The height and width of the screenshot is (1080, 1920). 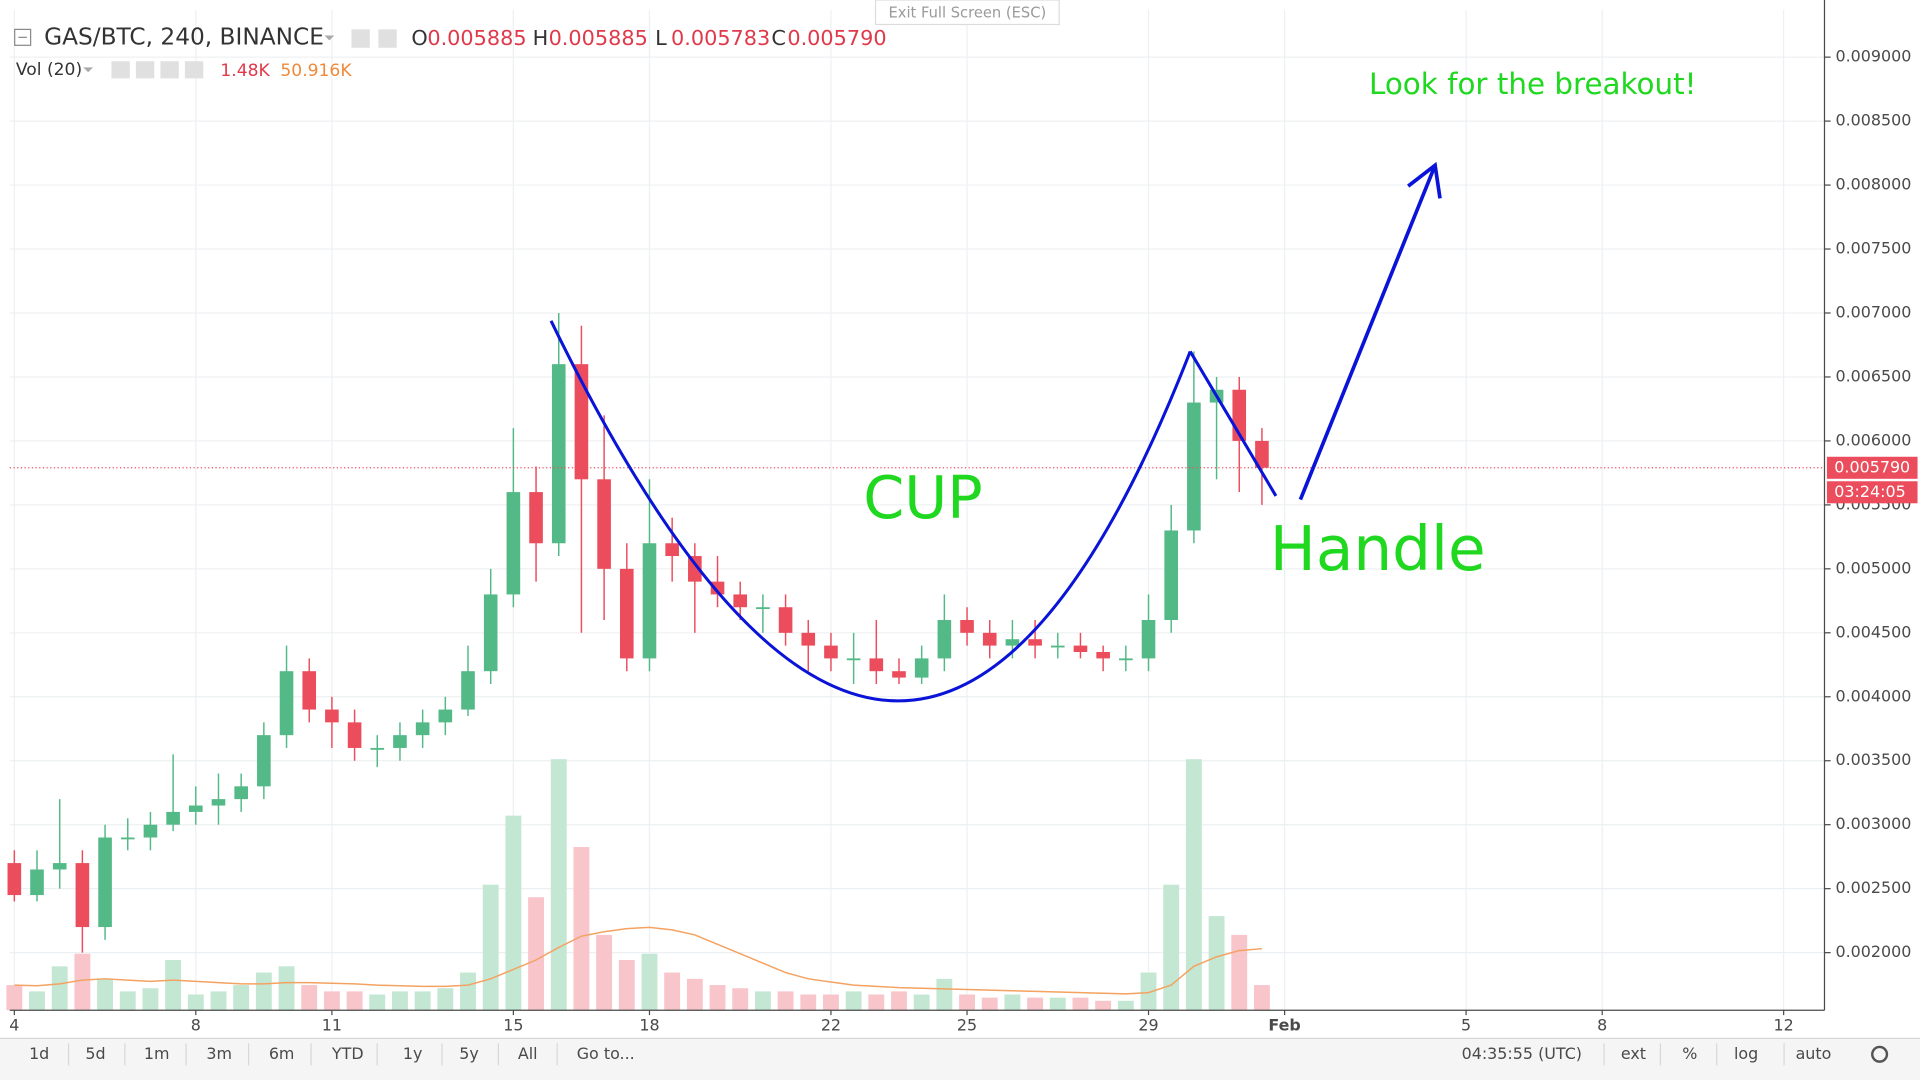 What do you see at coordinates (1689, 1053) in the screenshot?
I see `option-button: %` at bounding box center [1689, 1053].